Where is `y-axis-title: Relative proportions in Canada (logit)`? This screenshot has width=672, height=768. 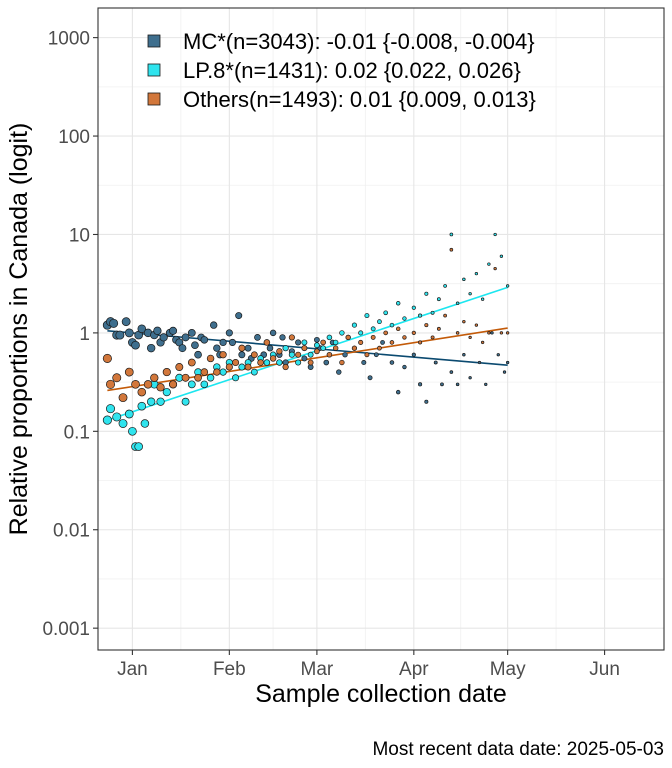 y-axis-title: Relative proportions in Canada (logit) is located at coordinates (19, 329).